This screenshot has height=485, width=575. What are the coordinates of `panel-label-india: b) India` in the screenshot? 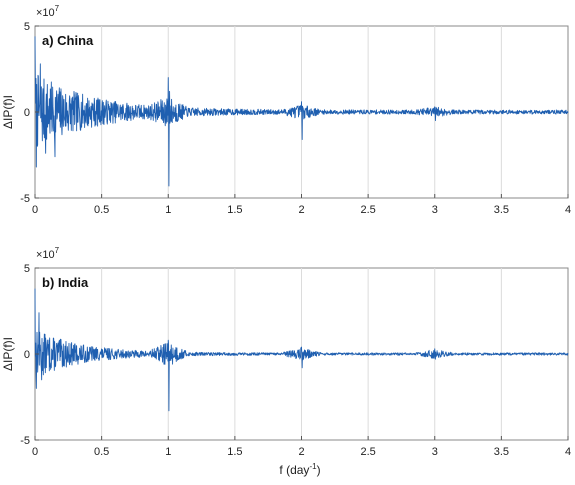 It's located at (65, 282).